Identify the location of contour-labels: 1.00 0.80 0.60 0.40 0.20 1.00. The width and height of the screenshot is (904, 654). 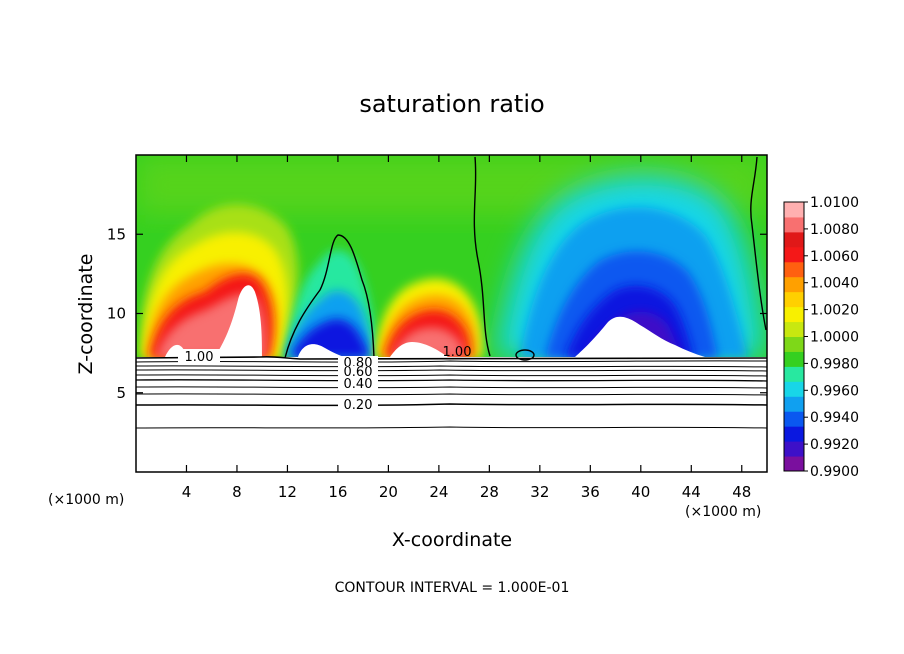
(324, 379).